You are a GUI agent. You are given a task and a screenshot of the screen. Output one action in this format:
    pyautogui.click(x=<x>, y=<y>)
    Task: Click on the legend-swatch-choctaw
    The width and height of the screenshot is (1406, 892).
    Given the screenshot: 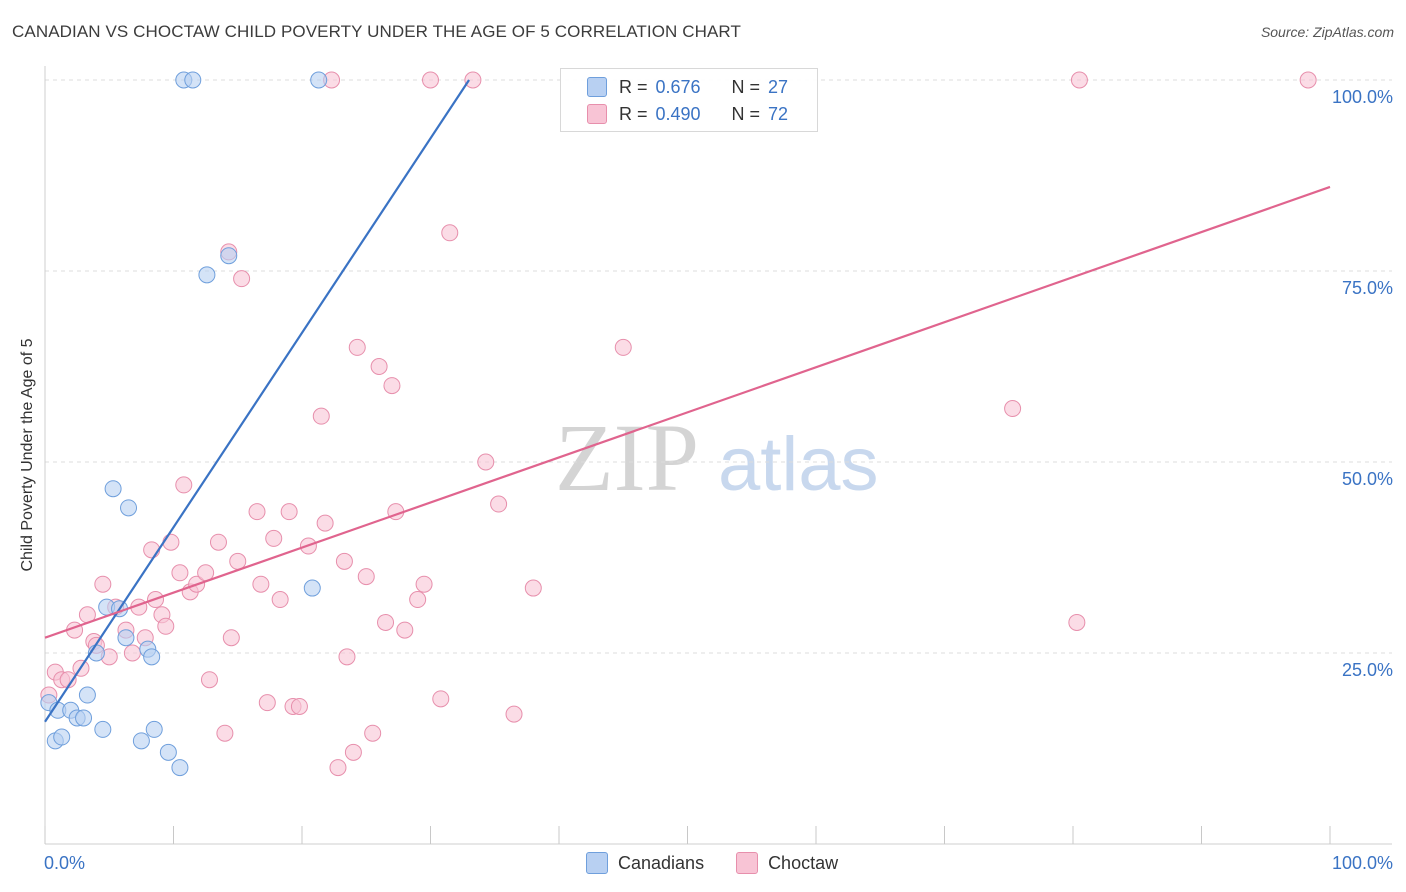 What is the action you would take?
    pyautogui.click(x=597, y=114)
    